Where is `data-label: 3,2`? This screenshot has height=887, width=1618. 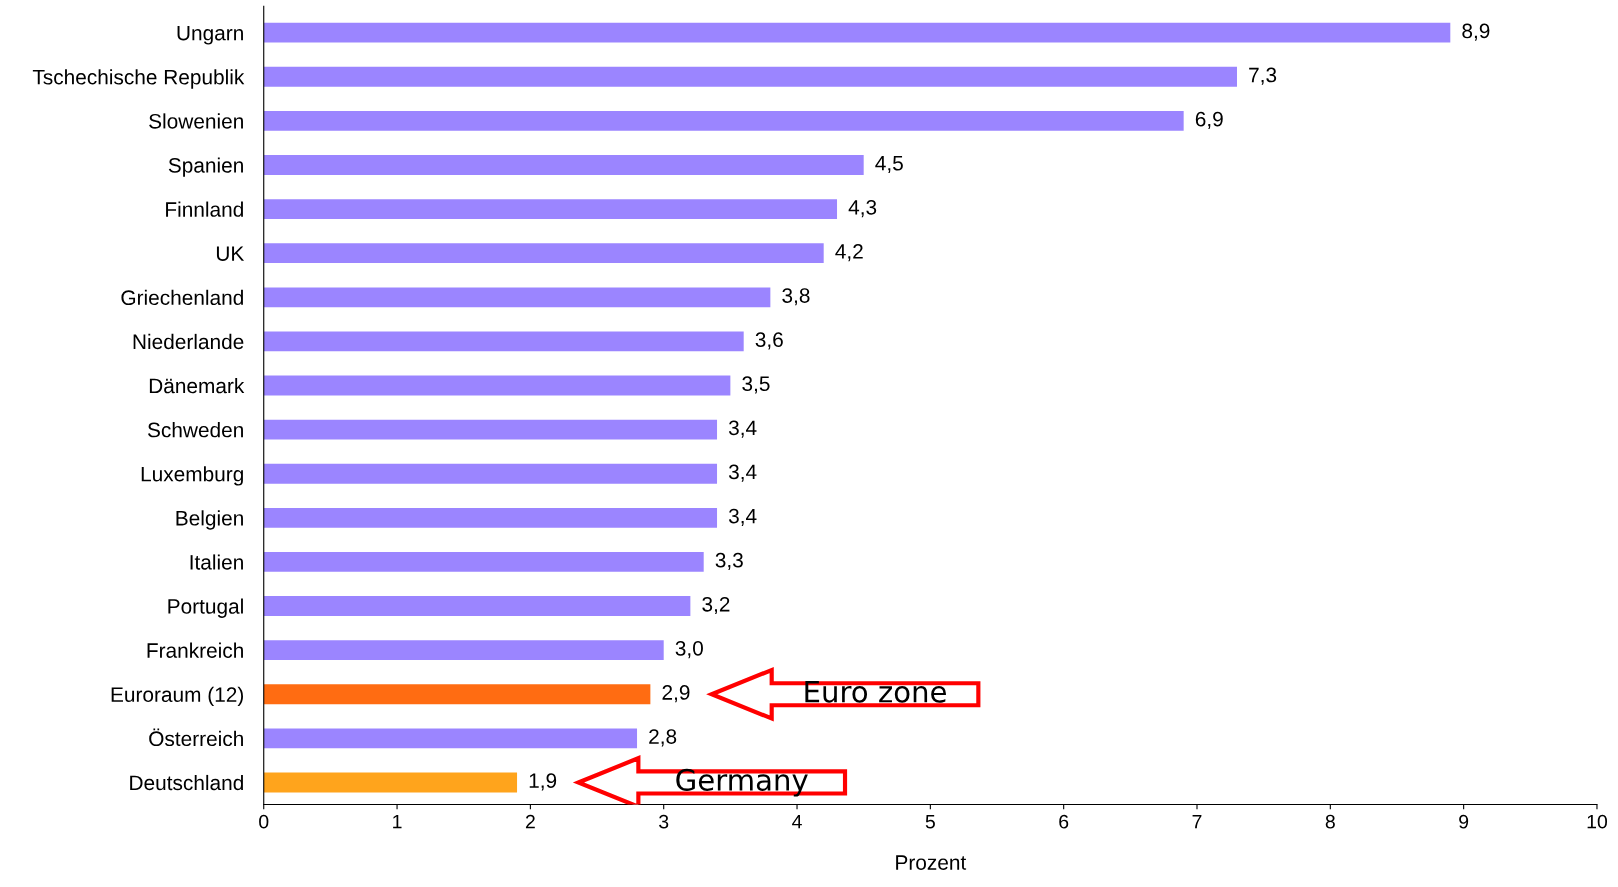 data-label: 3,2 is located at coordinates (716, 605).